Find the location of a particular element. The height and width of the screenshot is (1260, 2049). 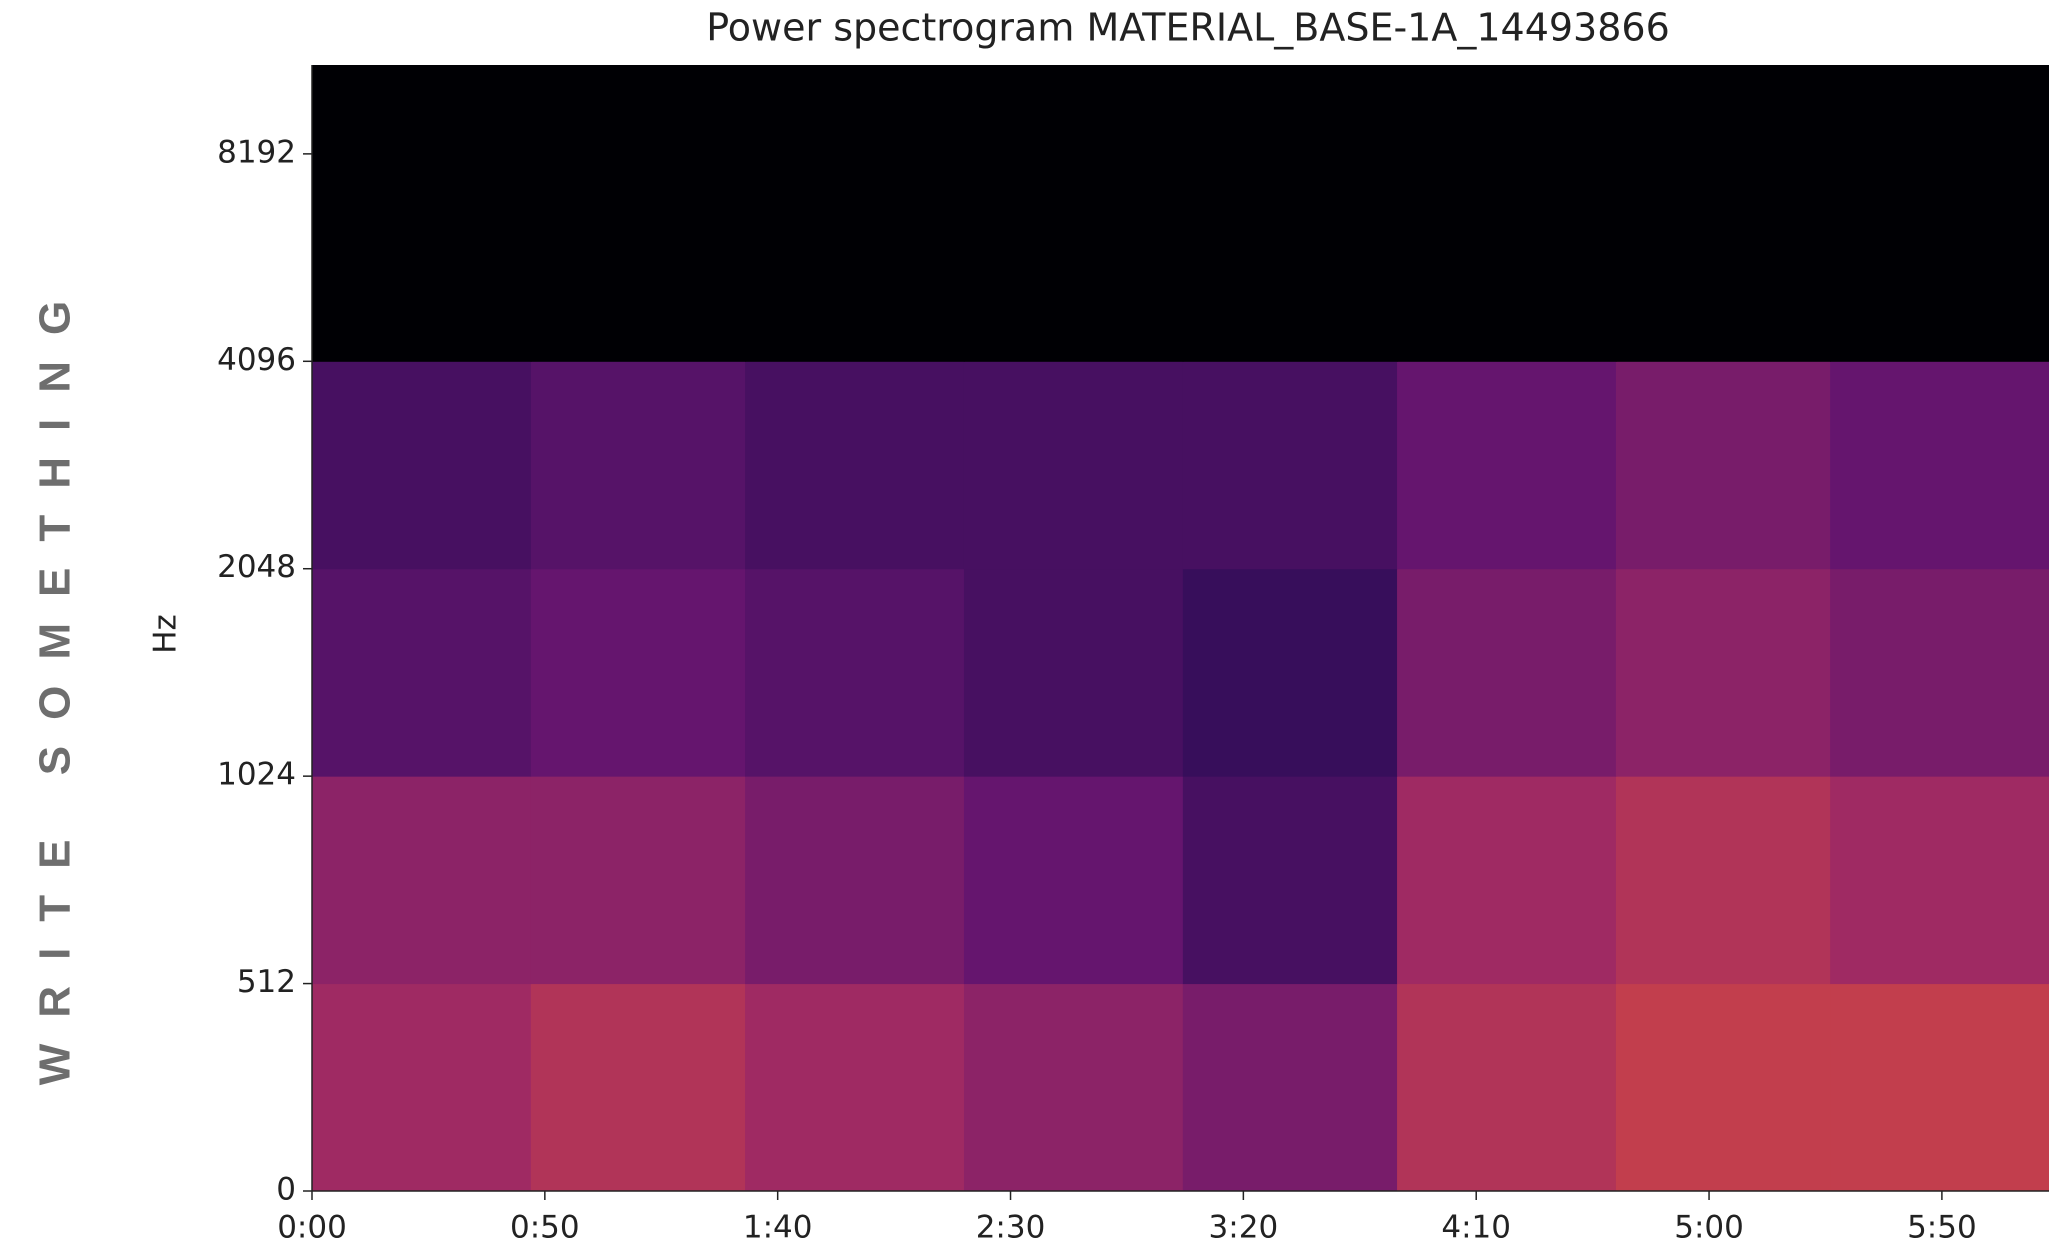

x-tick-label: 2:30 is located at coordinates (1011, 1228).